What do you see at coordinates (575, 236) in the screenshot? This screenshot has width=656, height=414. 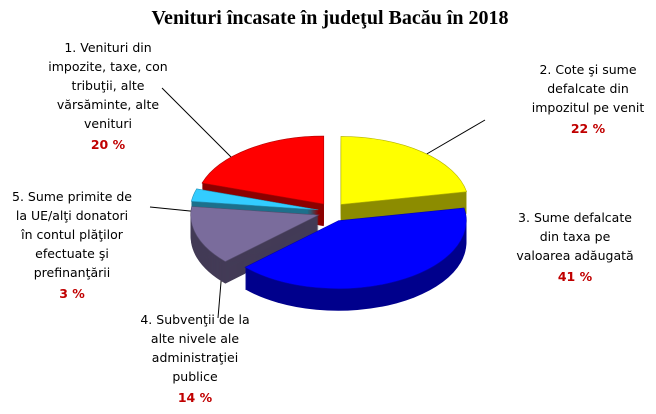 I see `slice-label: din taxa pe` at bounding box center [575, 236].